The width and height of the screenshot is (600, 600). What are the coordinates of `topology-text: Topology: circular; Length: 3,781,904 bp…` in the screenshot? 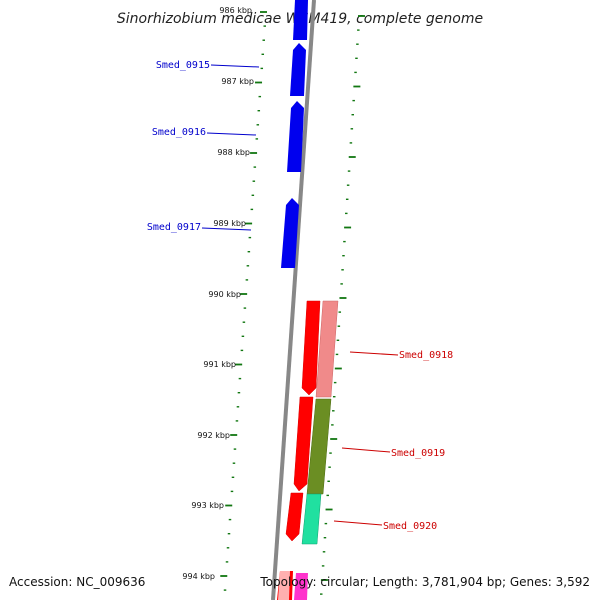 It's located at (424, 582).